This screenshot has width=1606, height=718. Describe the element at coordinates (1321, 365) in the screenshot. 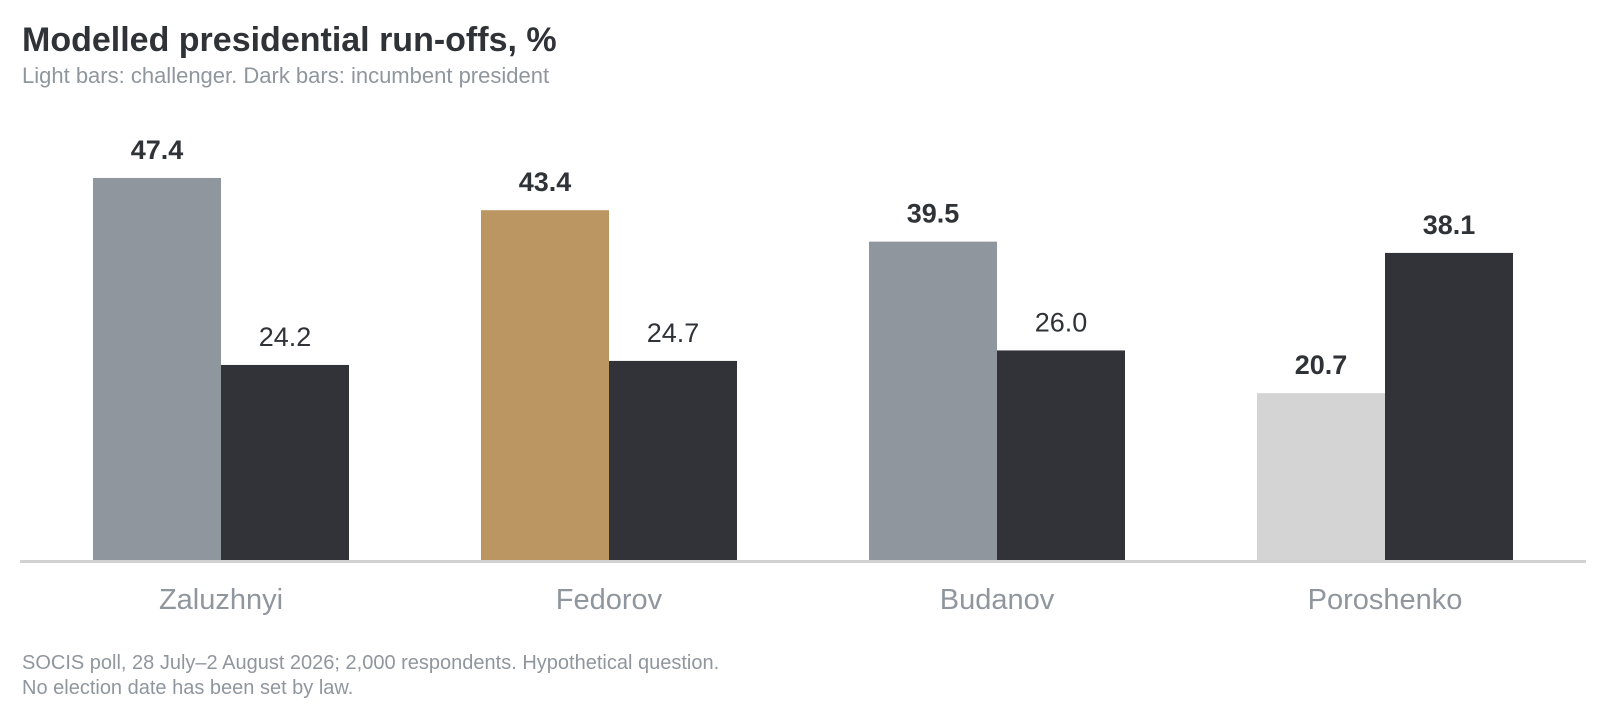

I see `data-label-challenger-poroshenko: 20.7` at that location.